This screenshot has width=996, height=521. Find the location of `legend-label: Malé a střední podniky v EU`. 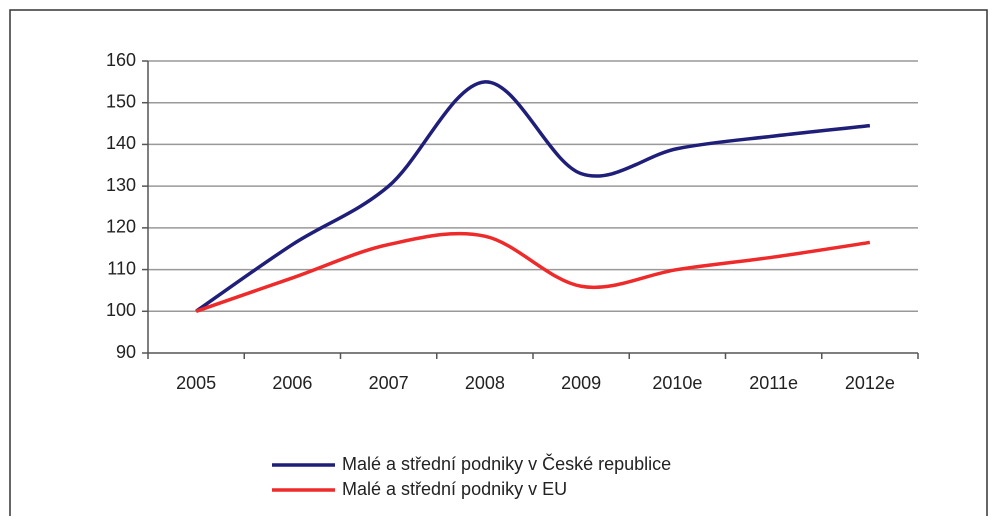

legend-label: Malé a střední podniky v EU is located at coordinates (454, 489).